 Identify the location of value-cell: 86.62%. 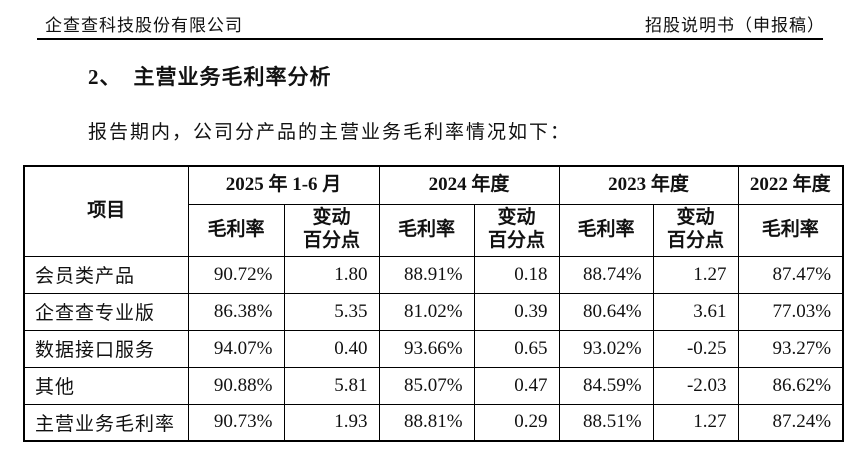
(790, 385).